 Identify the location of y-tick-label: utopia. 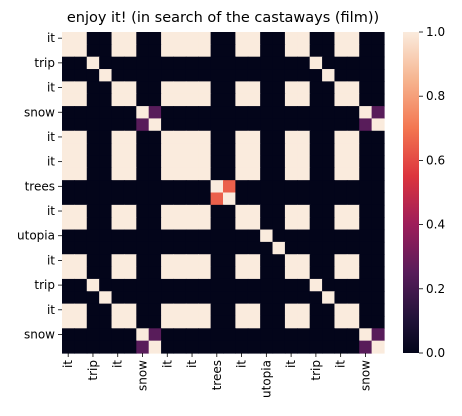
(36, 236).